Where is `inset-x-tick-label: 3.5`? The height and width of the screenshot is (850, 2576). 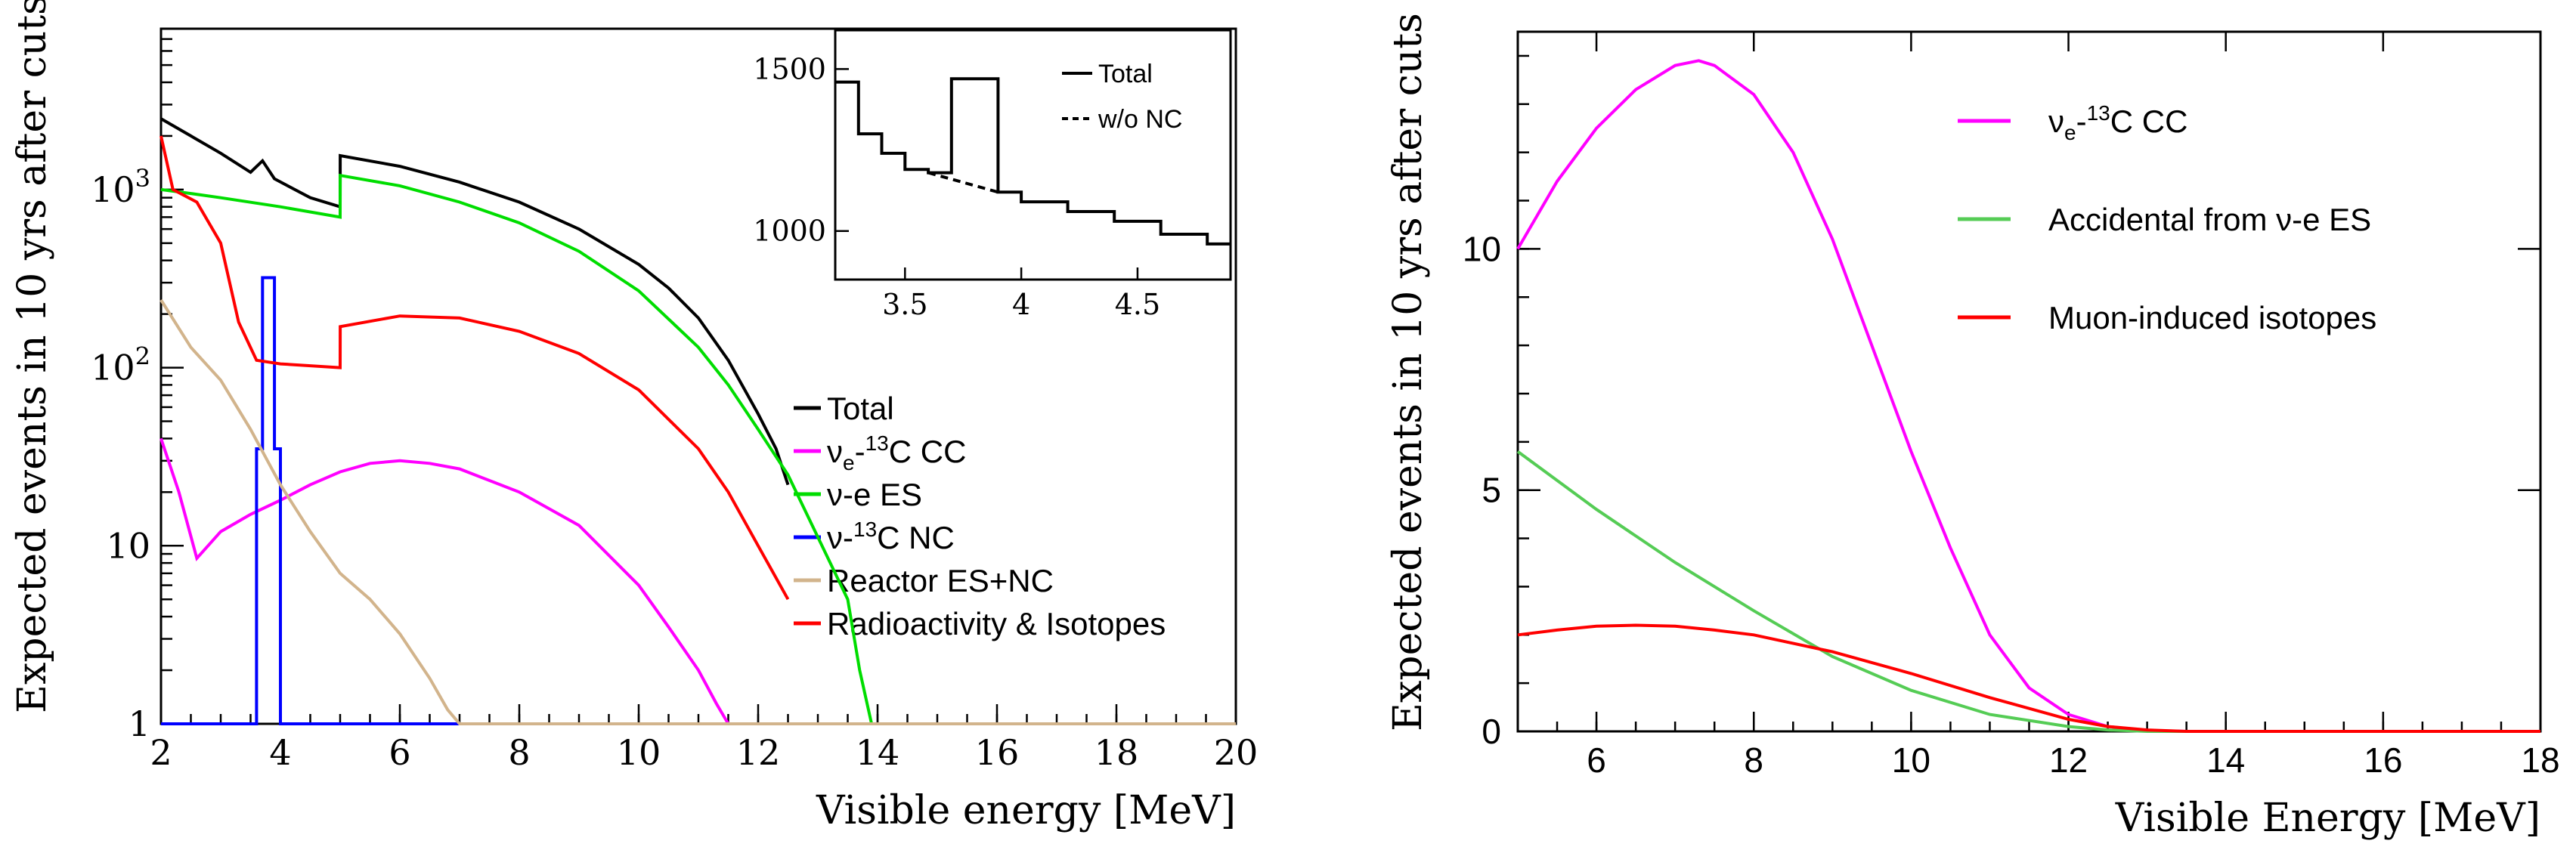
inset-x-tick-label: 3.5 is located at coordinates (904, 304).